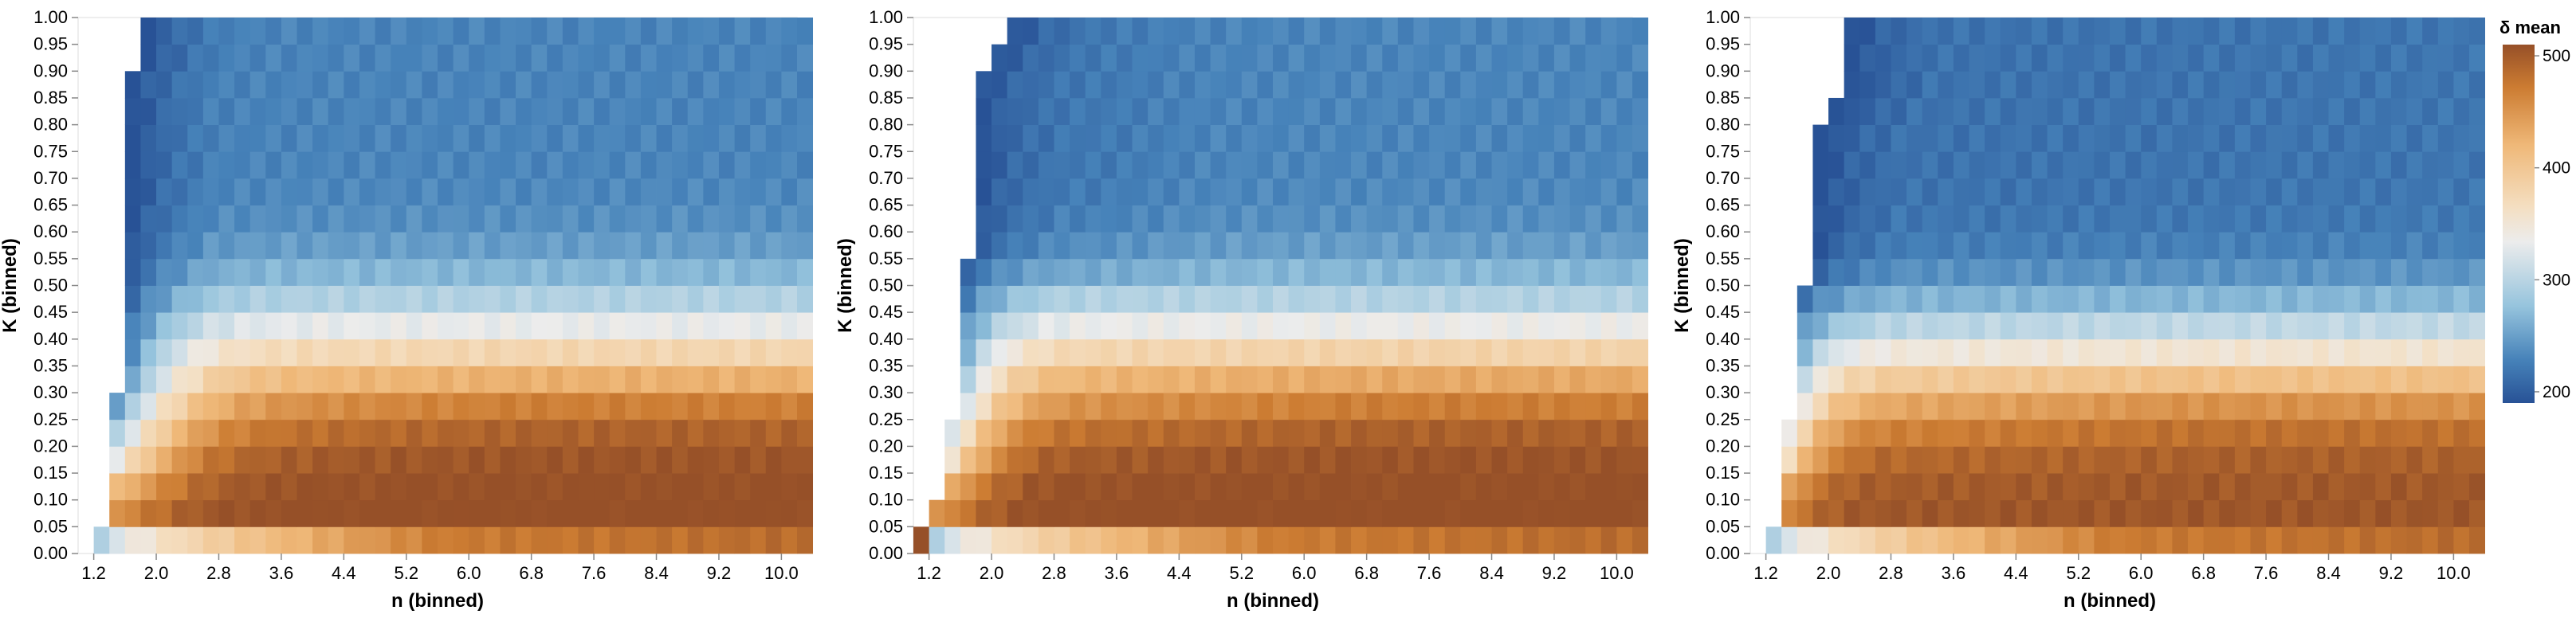  I want to click on y-tick-label: 0.80, so click(1723, 125).